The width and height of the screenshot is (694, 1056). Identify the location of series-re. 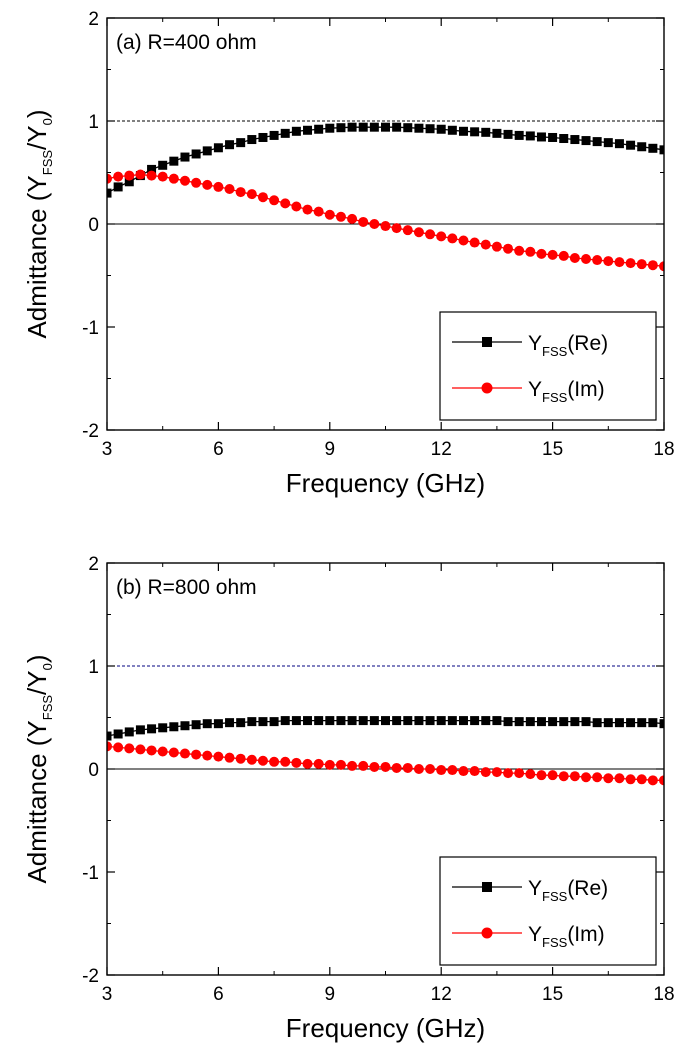
(385, 160).